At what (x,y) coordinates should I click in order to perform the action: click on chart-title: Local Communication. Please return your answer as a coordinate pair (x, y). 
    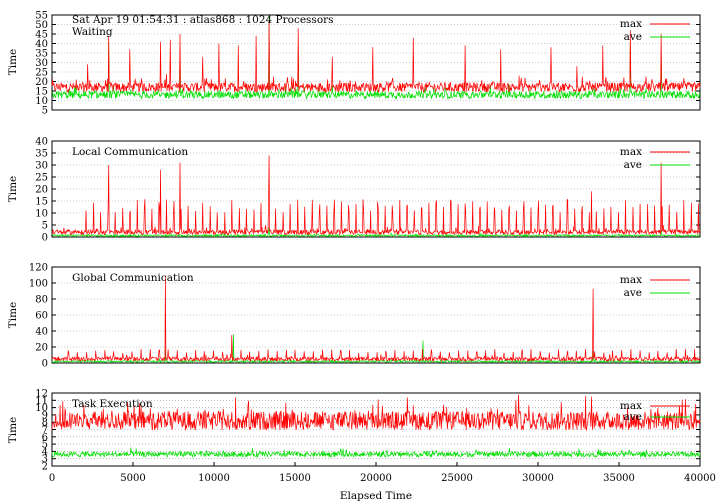
    Looking at the image, I should click on (130, 152).